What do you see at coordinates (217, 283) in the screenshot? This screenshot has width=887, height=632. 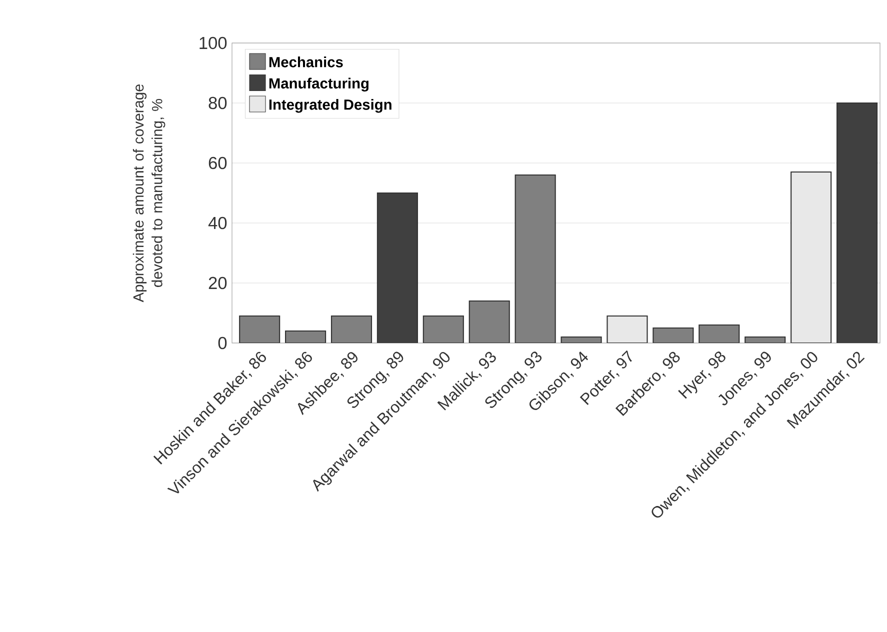 I see `y-tick-label: 20` at bounding box center [217, 283].